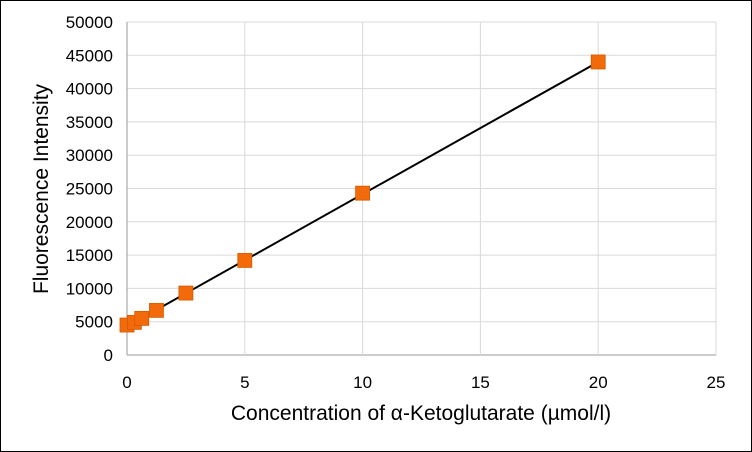 This screenshot has height=452, width=752. I want to click on y-axis-title: Fluorescence Intensity, so click(41, 188).